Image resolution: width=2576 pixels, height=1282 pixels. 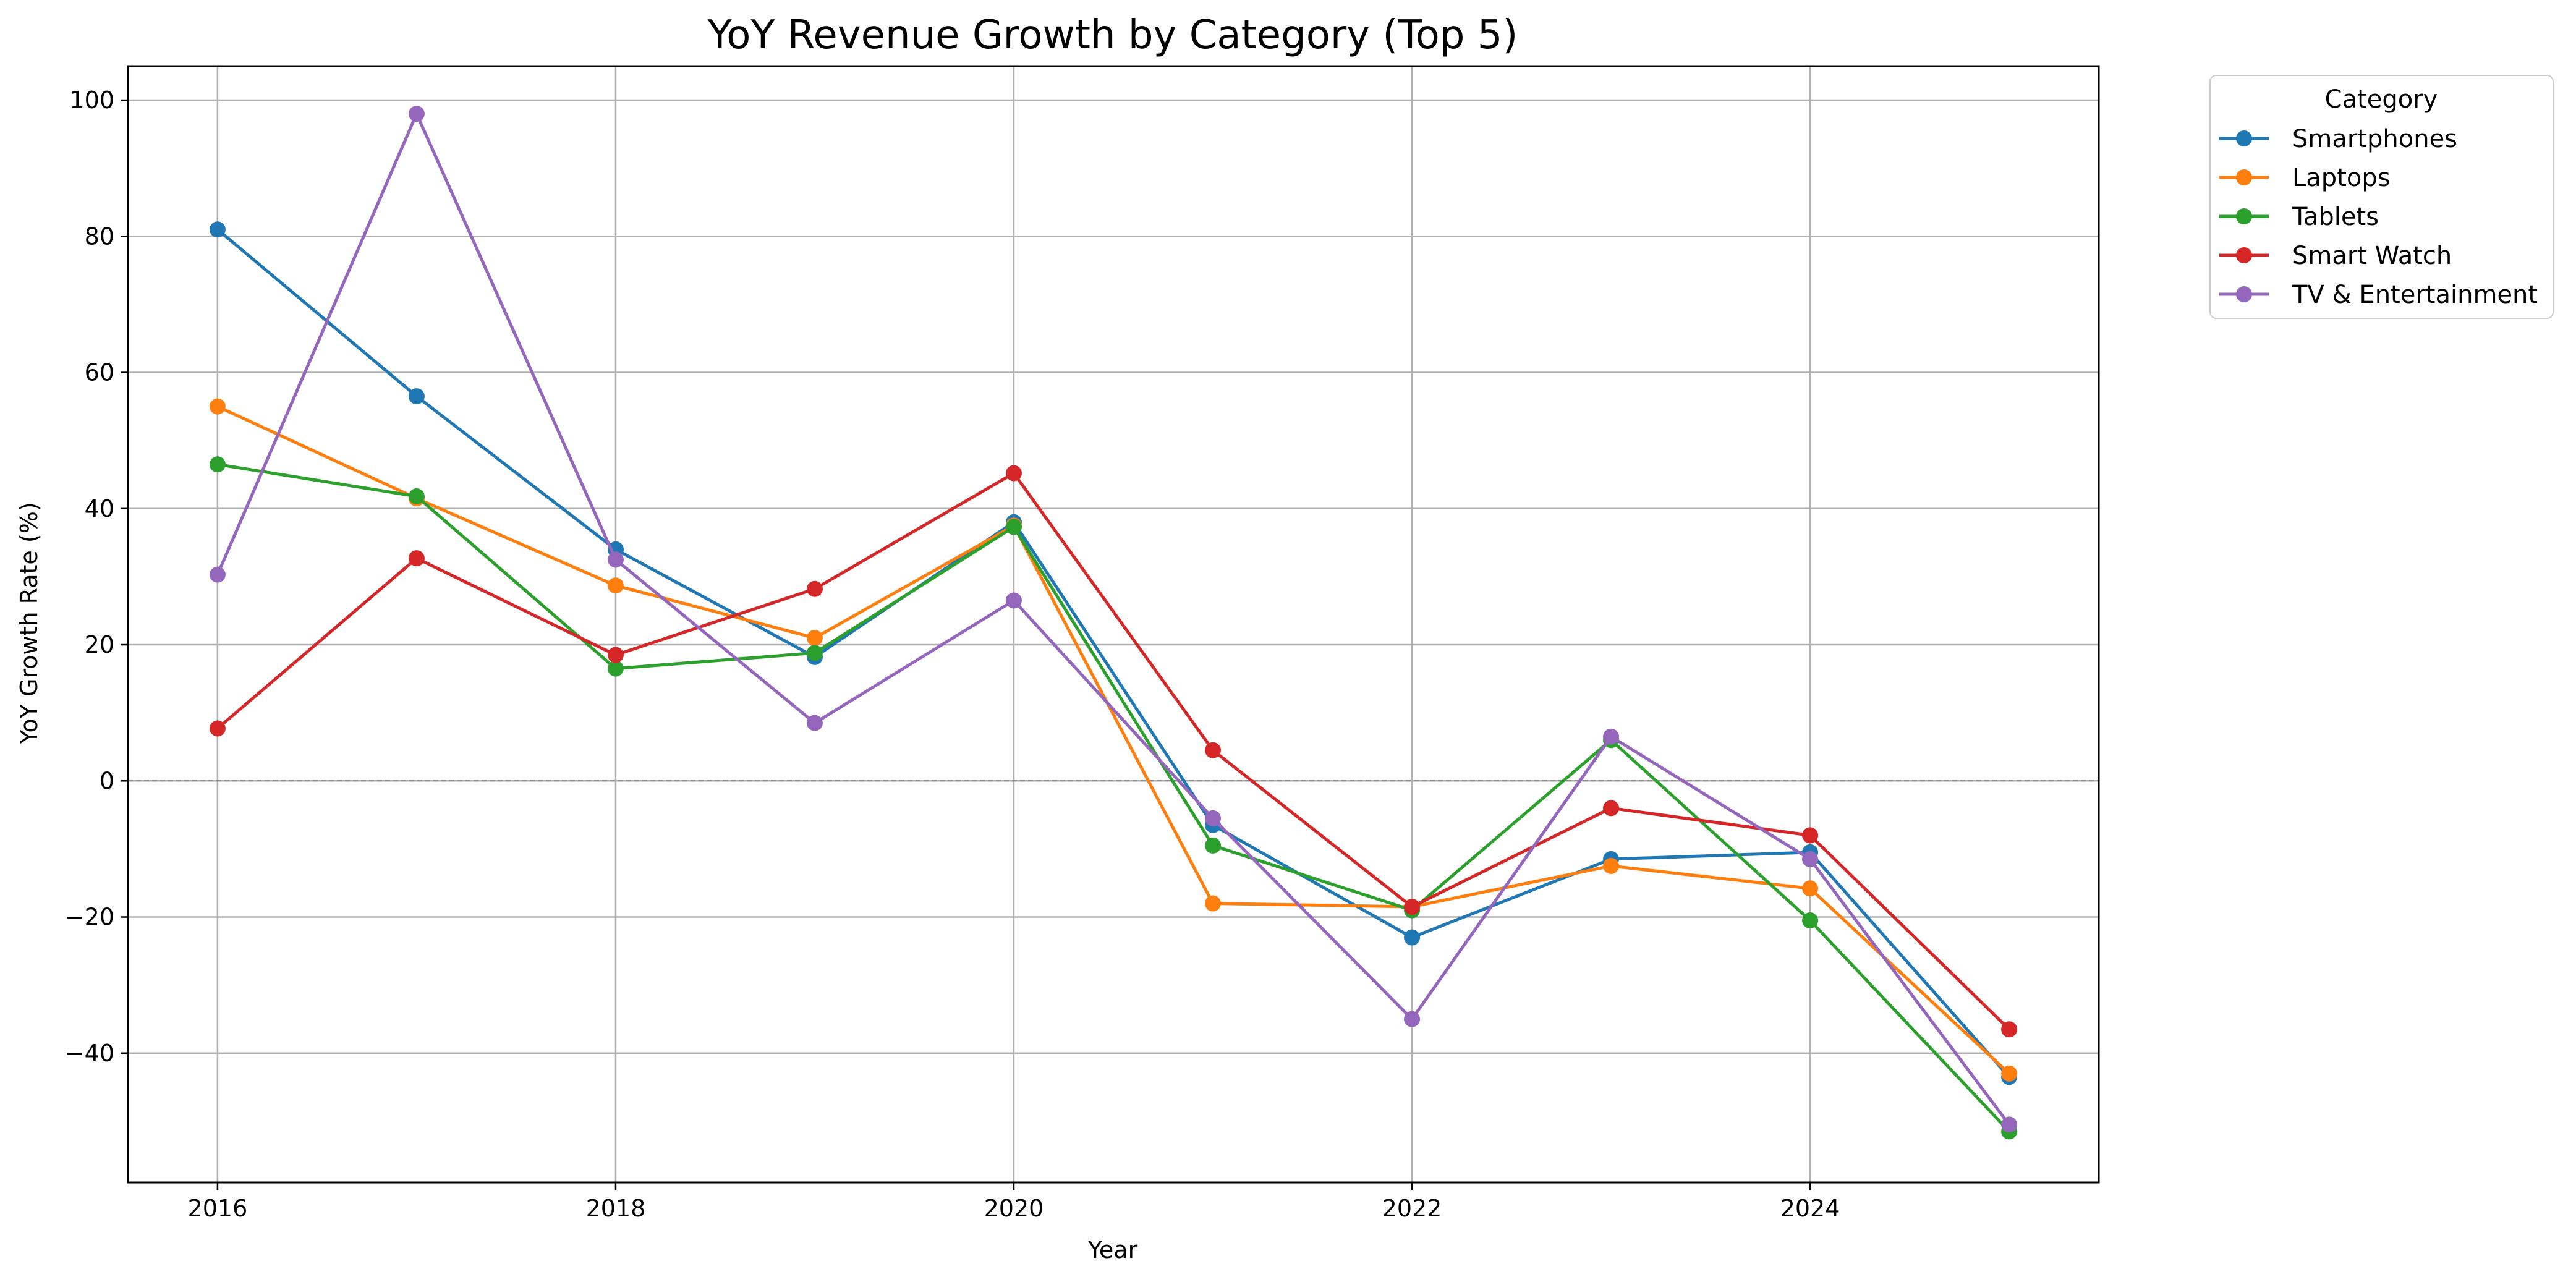 What do you see at coordinates (1810, 1208) in the screenshot?
I see `x-tick-label: 2024` at bounding box center [1810, 1208].